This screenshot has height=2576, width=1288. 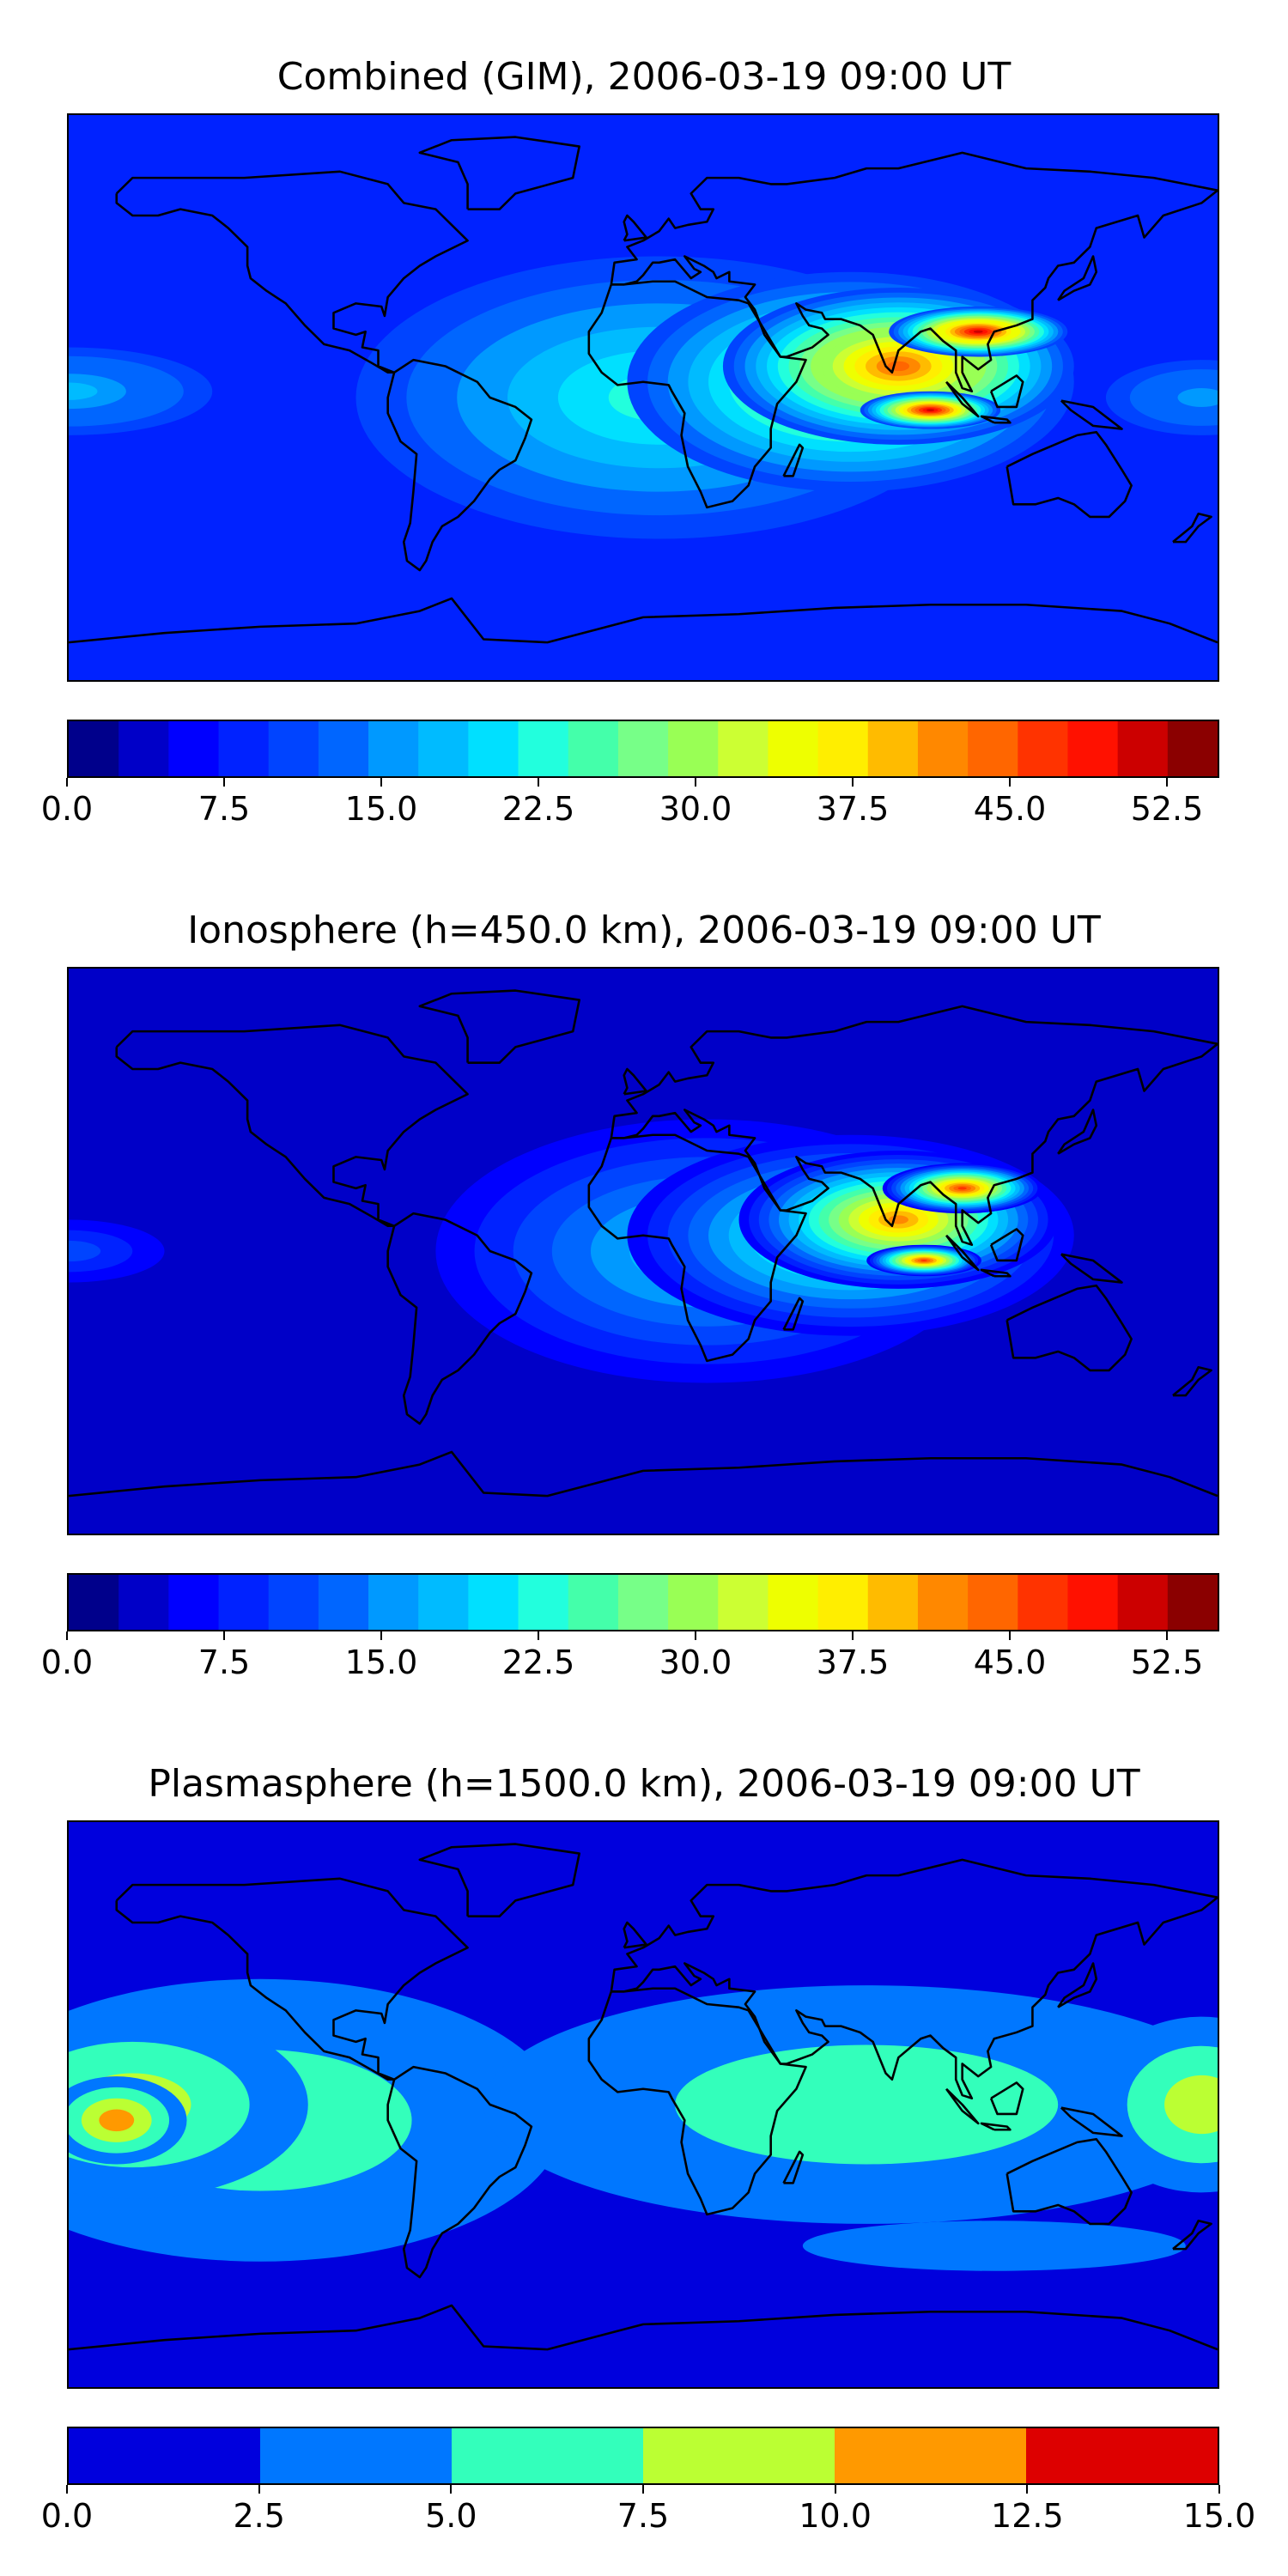 I want to click on colorbar-svg, so click(x=643, y=2456).